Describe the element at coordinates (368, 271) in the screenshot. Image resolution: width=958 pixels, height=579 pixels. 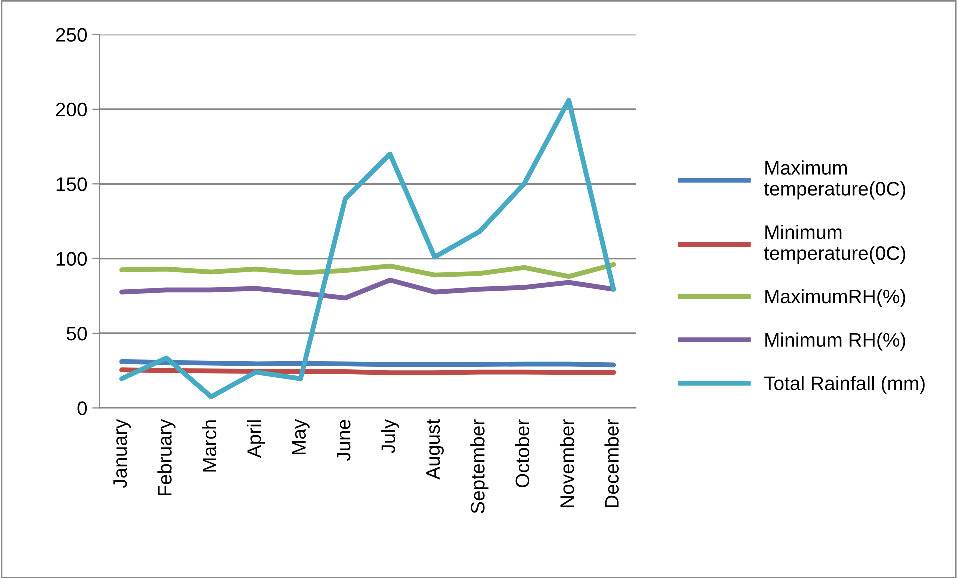
I see `line-series` at that location.